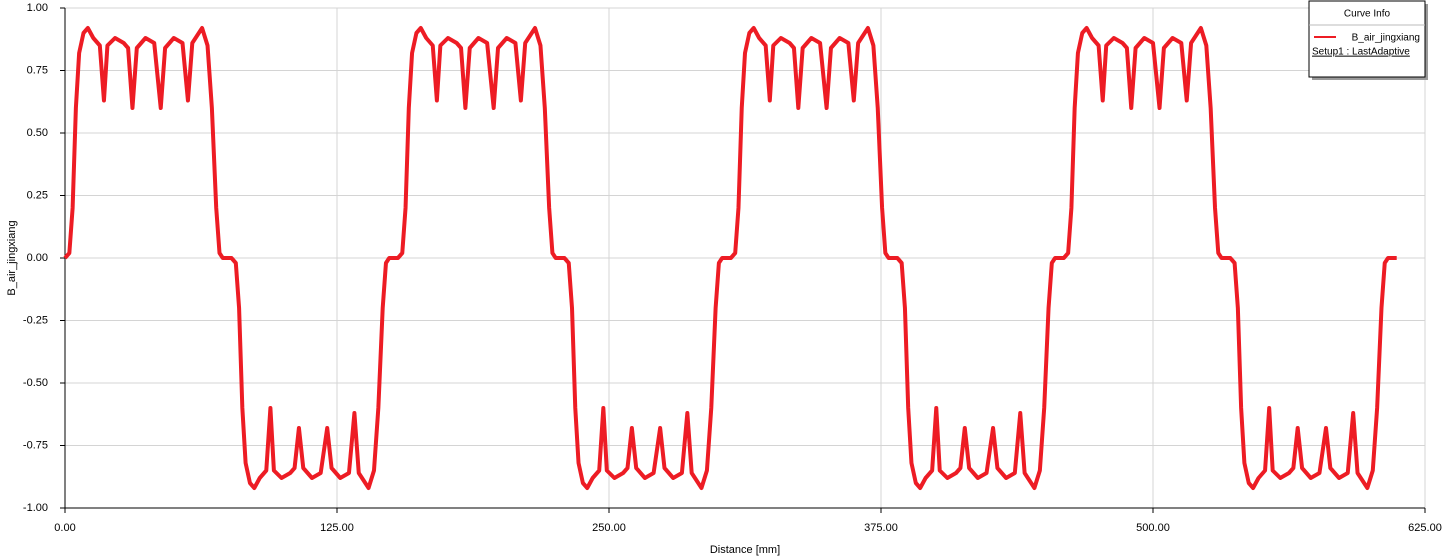 The height and width of the screenshot is (560, 1445). I want to click on x-tick-label: 375.00, so click(881, 528).